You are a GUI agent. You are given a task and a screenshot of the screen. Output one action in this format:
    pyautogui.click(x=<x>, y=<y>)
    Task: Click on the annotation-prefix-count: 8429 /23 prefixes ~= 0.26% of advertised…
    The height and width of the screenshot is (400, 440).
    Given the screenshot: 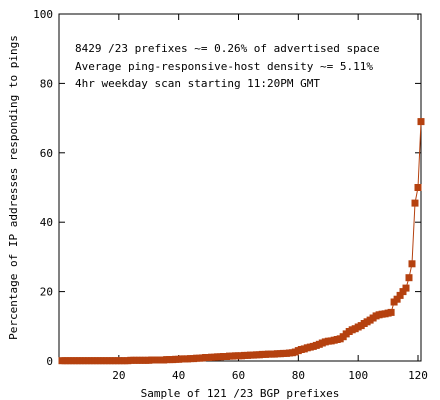 What is the action you would take?
    pyautogui.click(x=227, y=48)
    